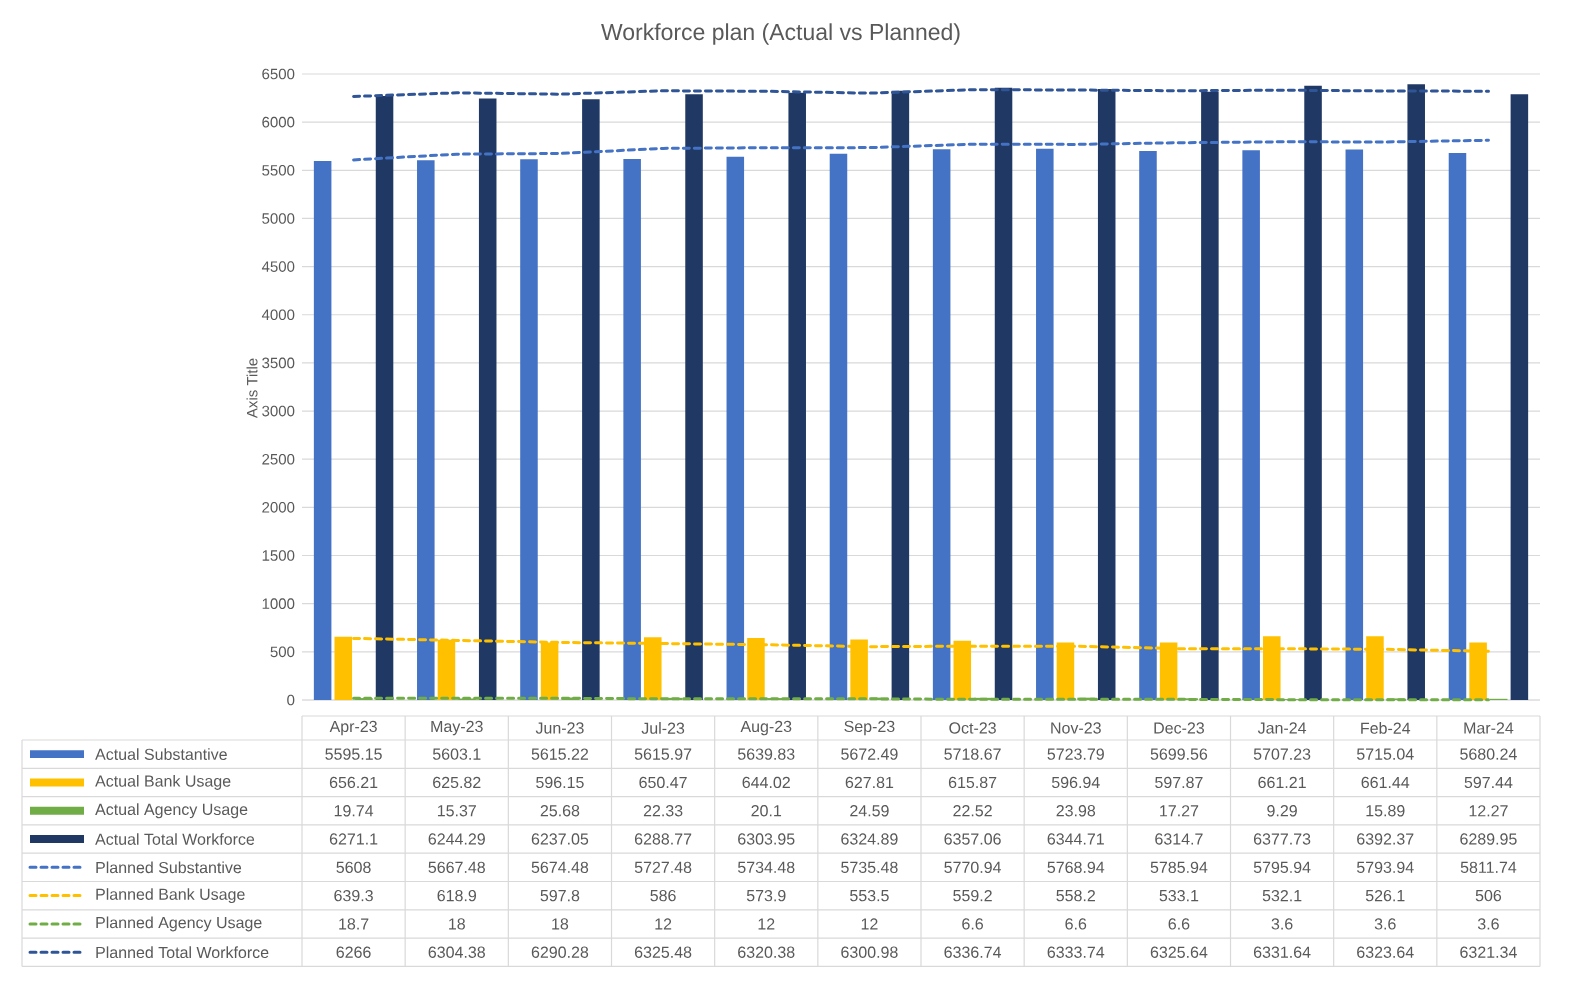 Image resolution: width=1569 pixels, height=988 pixels. Describe the element at coordinates (456, 867) in the screenshot. I see `data-label: 5667.48` at that location.